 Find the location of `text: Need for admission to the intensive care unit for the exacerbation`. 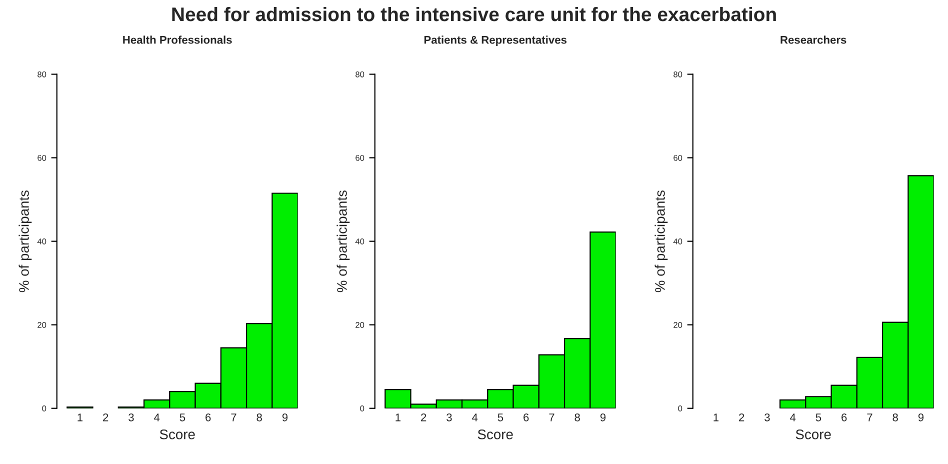

text: Need for admission to the intensive care unit for the exacerbation is located at coordinates (474, 14).